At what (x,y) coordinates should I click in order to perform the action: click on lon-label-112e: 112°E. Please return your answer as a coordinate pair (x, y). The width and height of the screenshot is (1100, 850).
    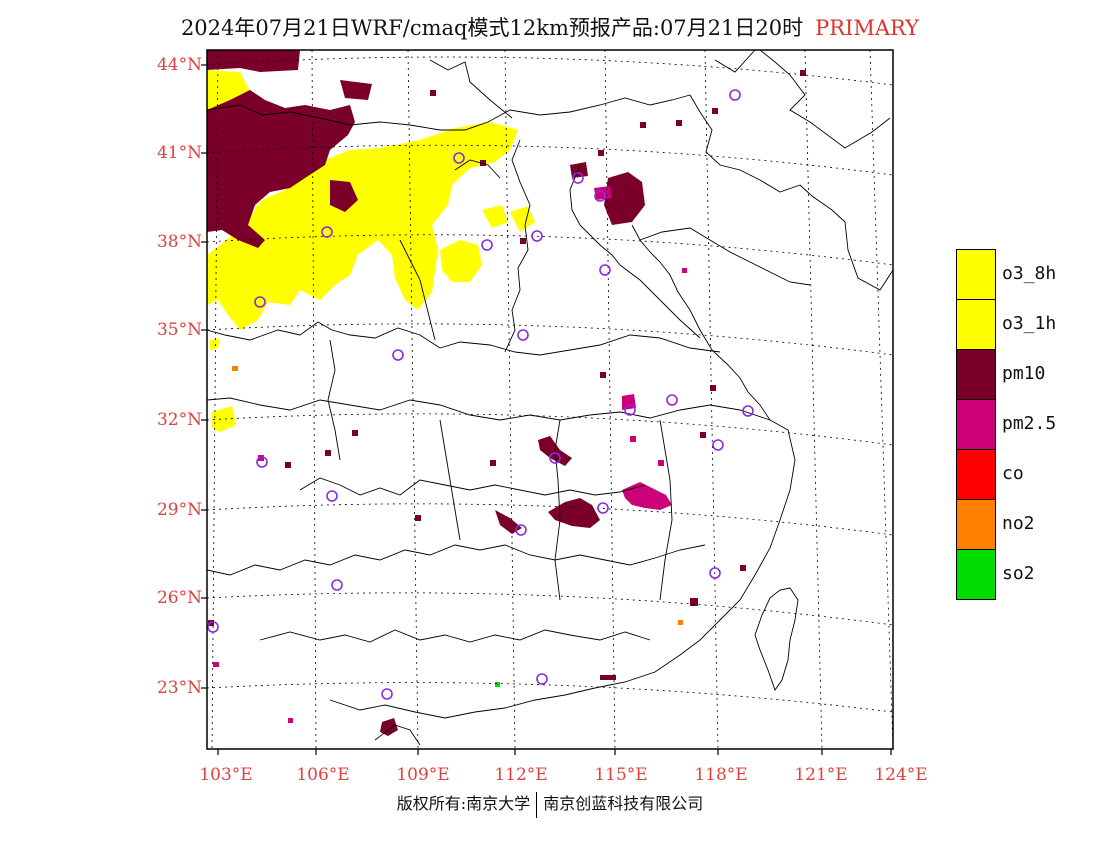
    Looking at the image, I should click on (521, 775).